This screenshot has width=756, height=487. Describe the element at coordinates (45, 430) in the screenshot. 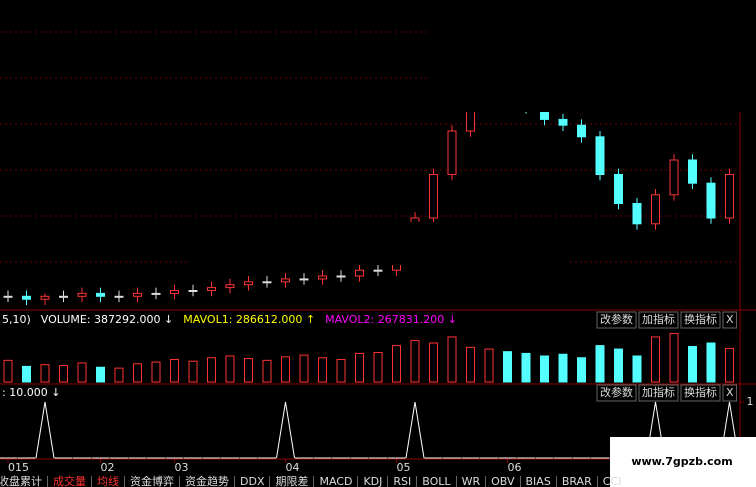

I see `spike` at that location.